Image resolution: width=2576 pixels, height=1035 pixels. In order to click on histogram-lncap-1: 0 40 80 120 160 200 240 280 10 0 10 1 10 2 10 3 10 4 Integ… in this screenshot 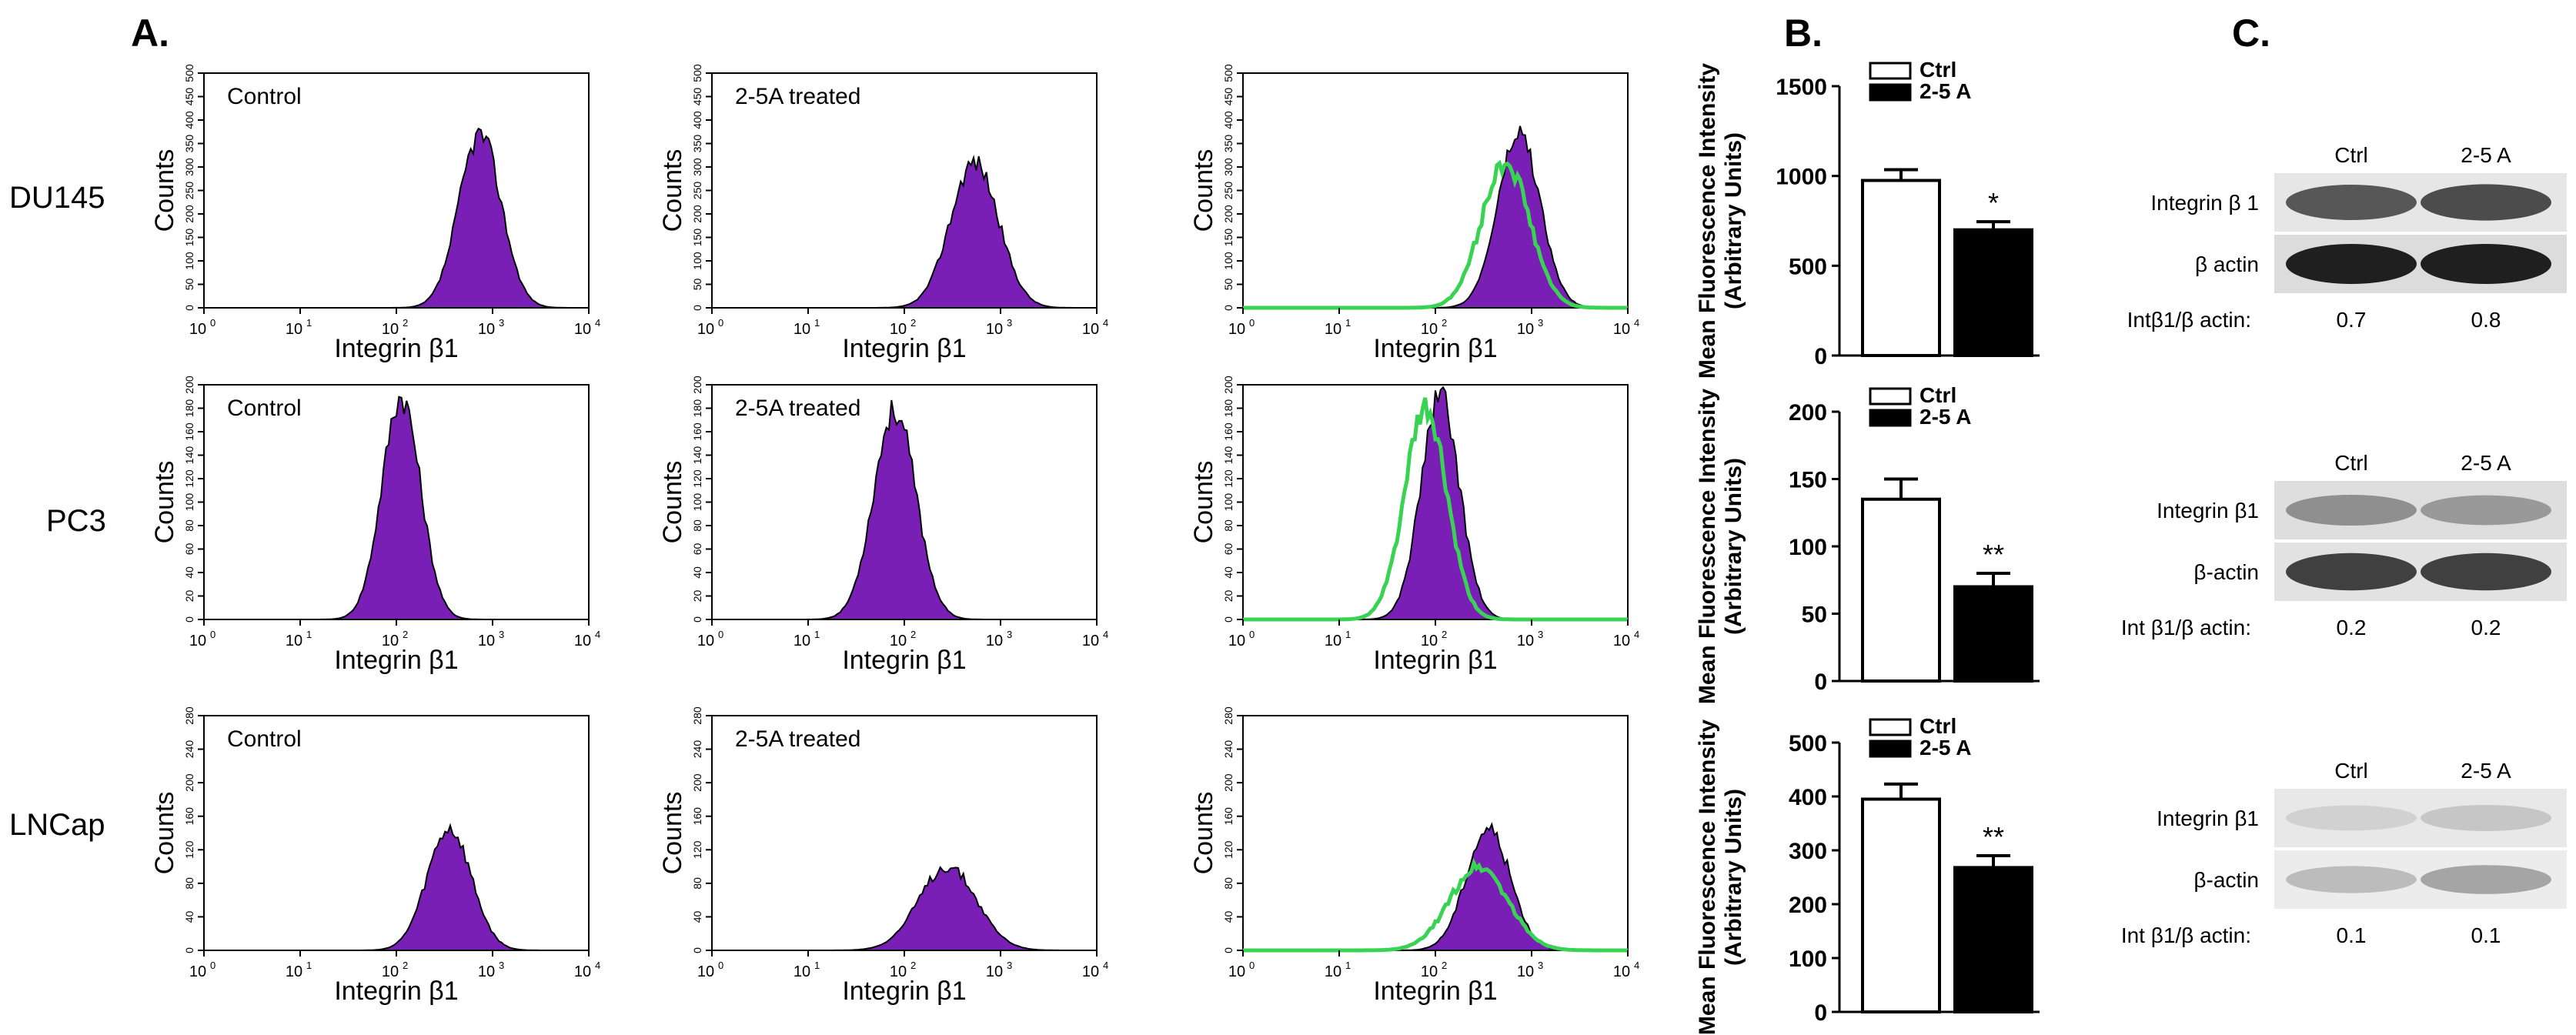, I will do `click(375, 856)`.